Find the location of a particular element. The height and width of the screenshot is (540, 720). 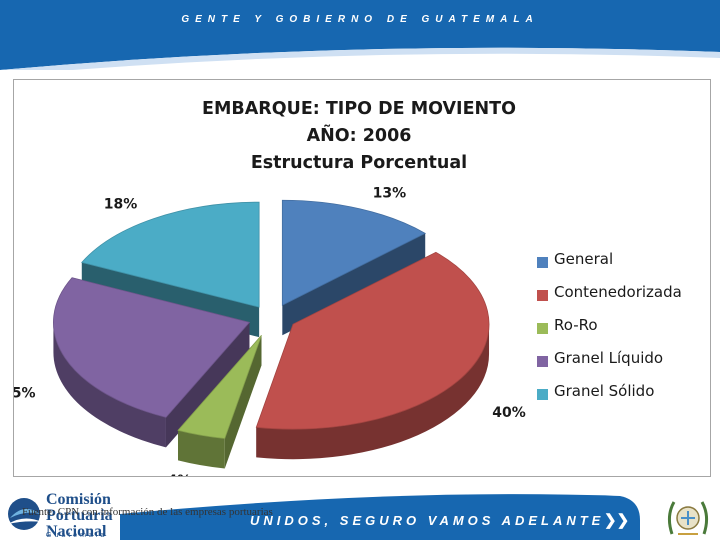

chart-title-line-2: AÑO: 2006 is located at coordinates (359, 136).